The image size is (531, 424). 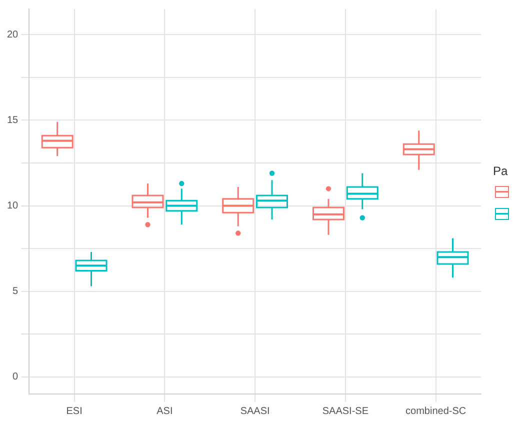 What do you see at coordinates (74, 411) in the screenshot?
I see `x-tick-label: ESI` at bounding box center [74, 411].